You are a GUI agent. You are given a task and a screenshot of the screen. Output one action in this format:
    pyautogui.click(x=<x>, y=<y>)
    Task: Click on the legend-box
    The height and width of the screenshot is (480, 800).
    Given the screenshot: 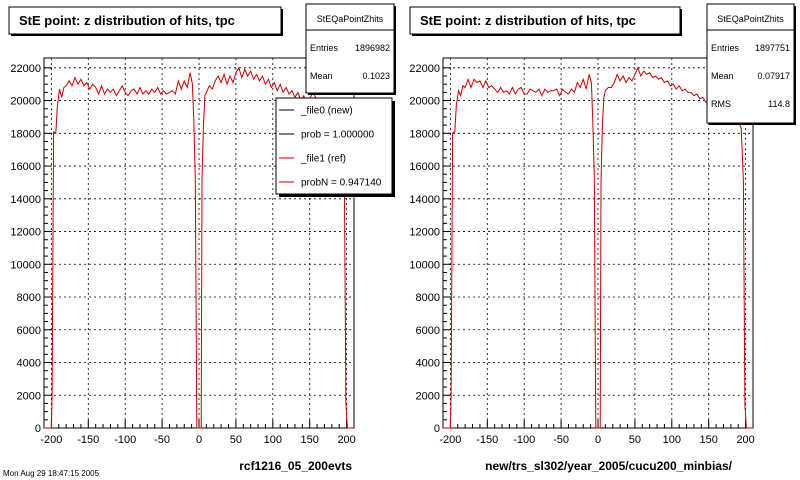 What is the action you would take?
    pyautogui.click(x=334, y=146)
    